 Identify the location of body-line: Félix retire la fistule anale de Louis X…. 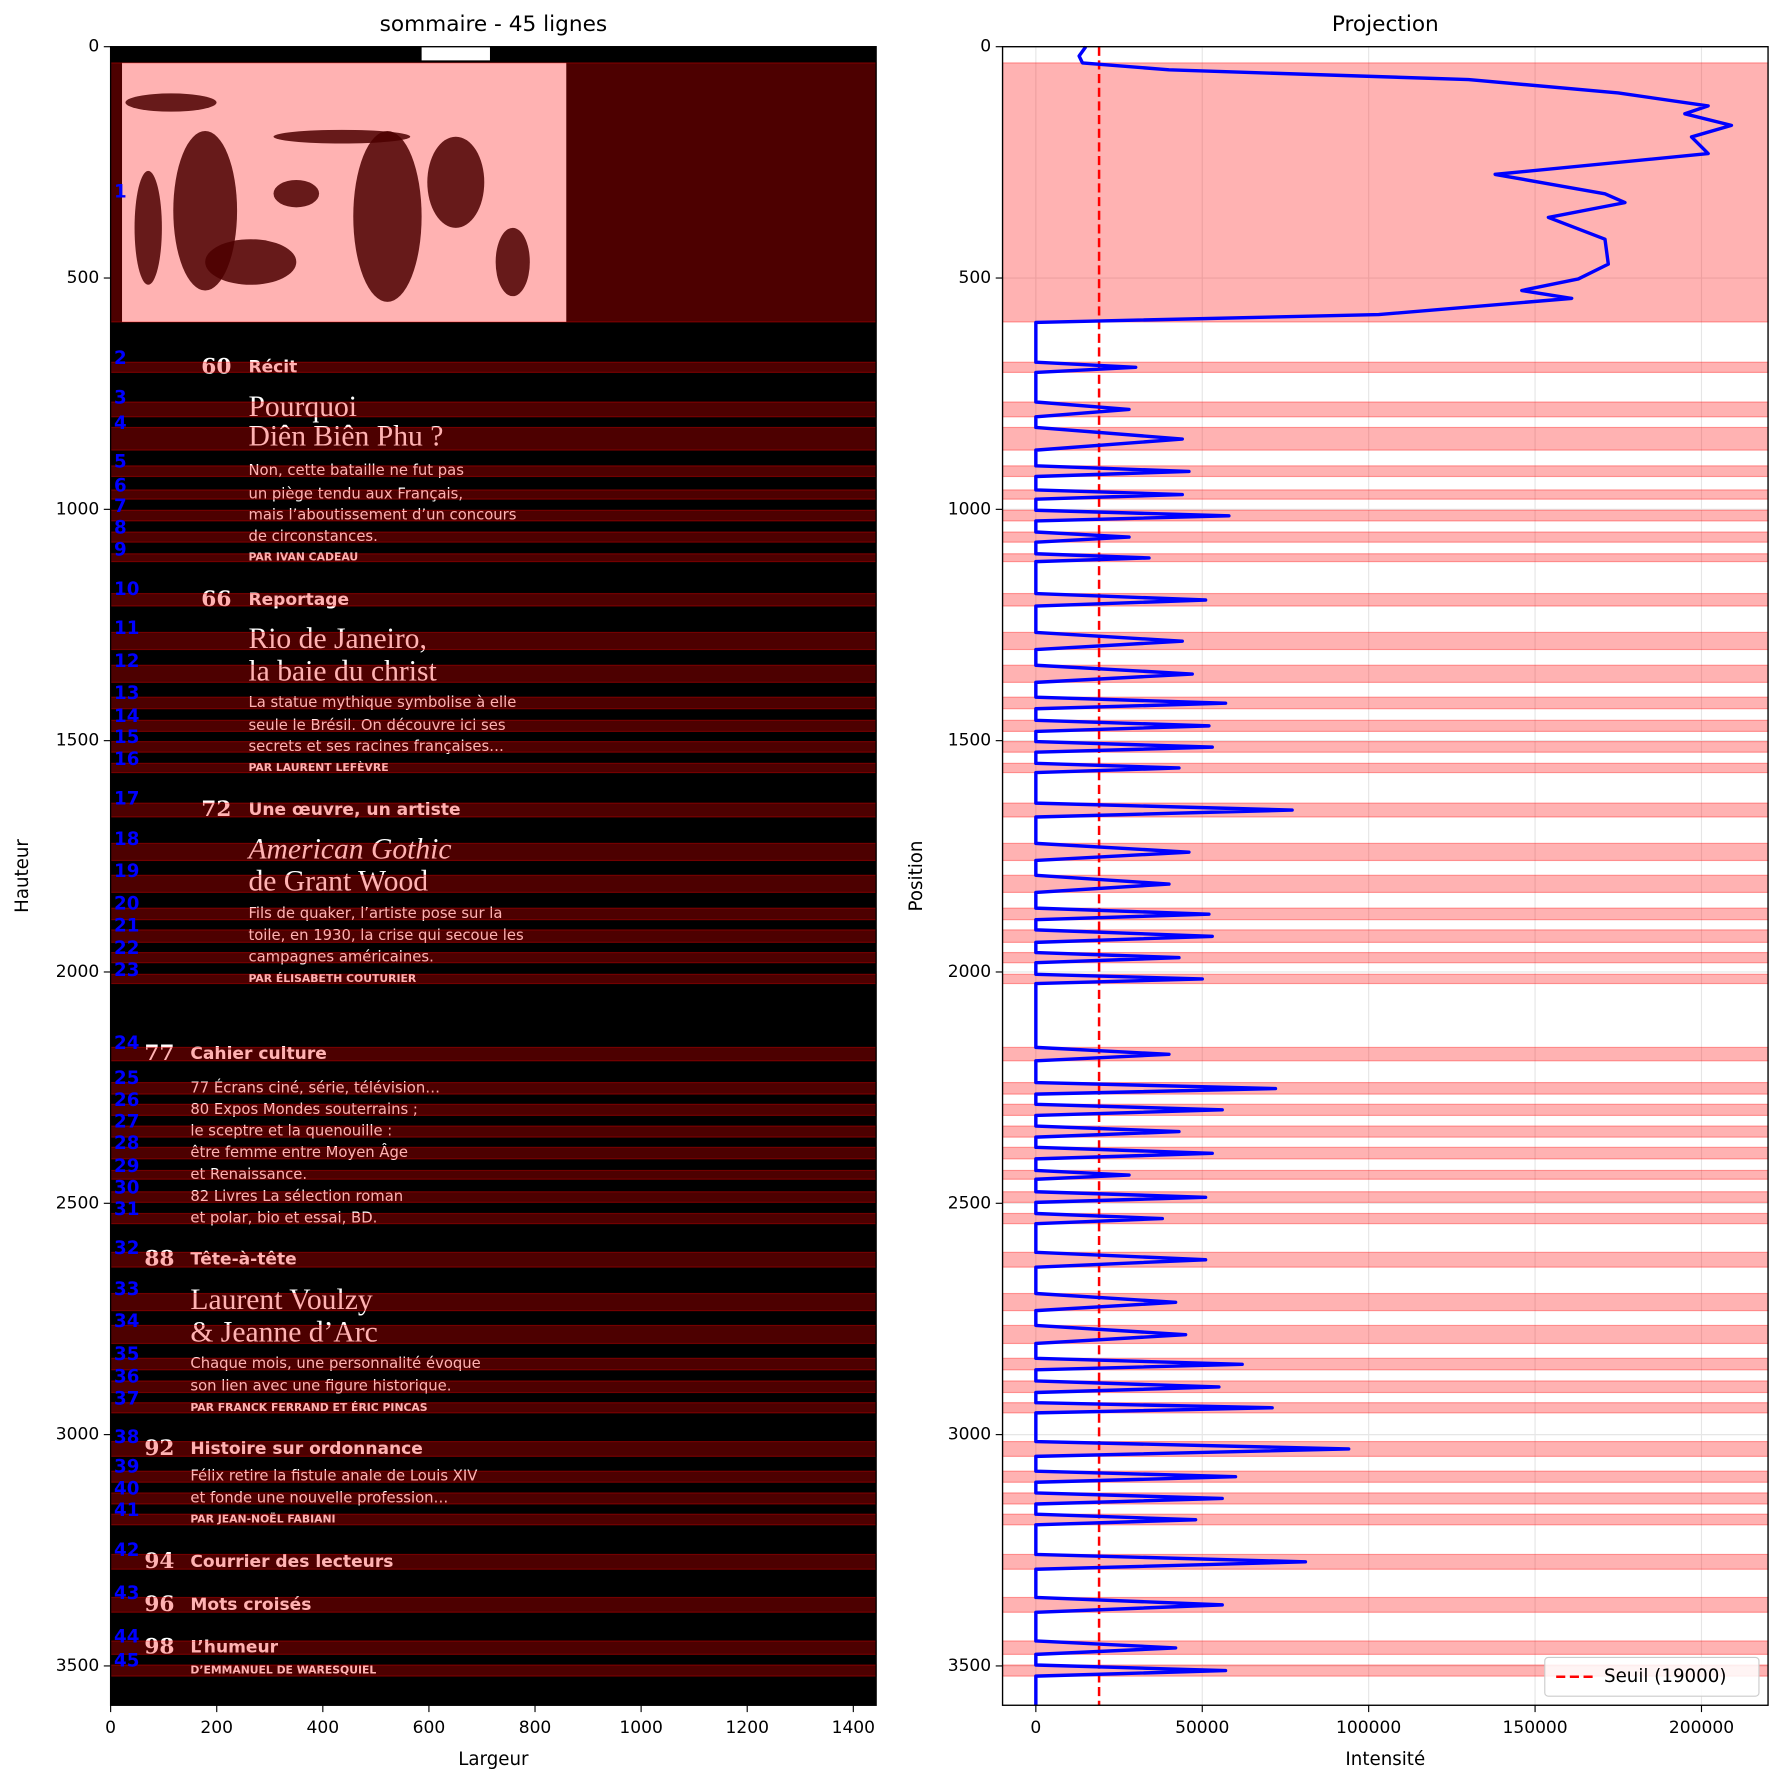
(333, 1476).